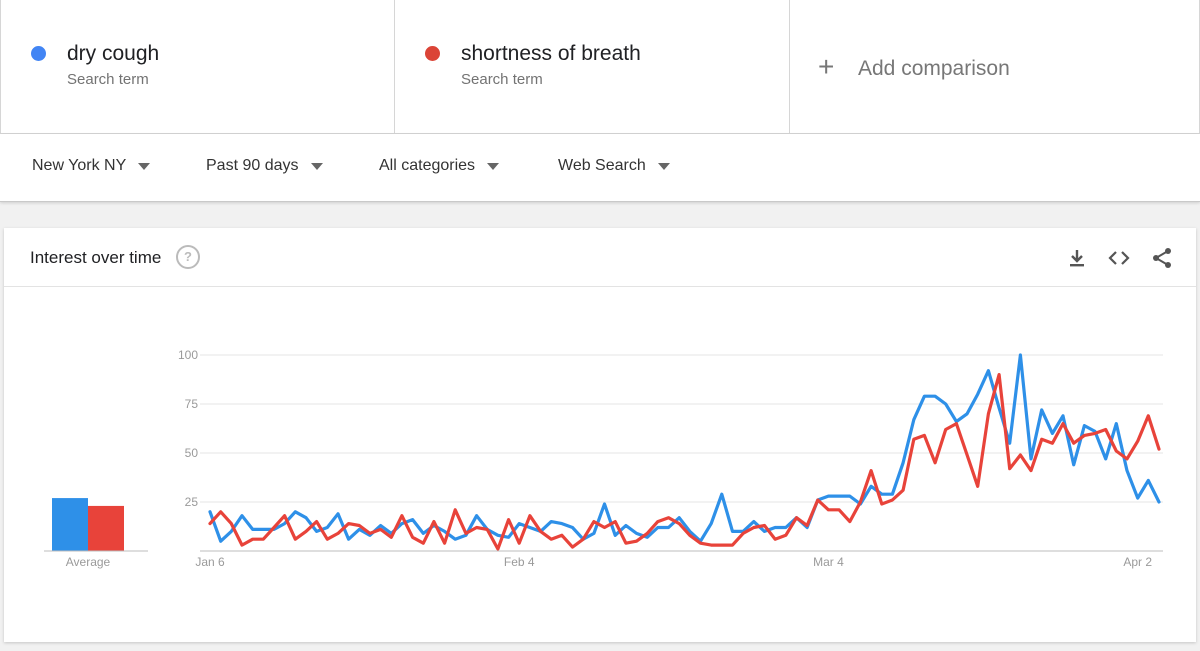  Describe the element at coordinates (826, 66) in the screenshot. I see `plus-icon: +` at that location.